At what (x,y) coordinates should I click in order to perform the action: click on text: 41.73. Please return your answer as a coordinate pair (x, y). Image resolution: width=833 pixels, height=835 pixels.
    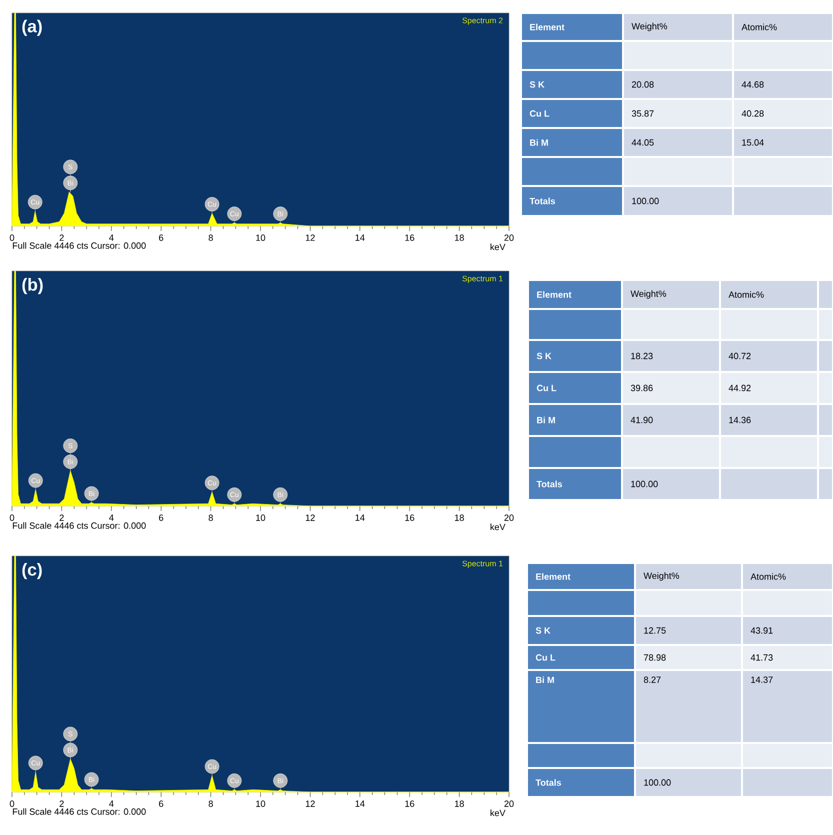
    Looking at the image, I should click on (761, 657).